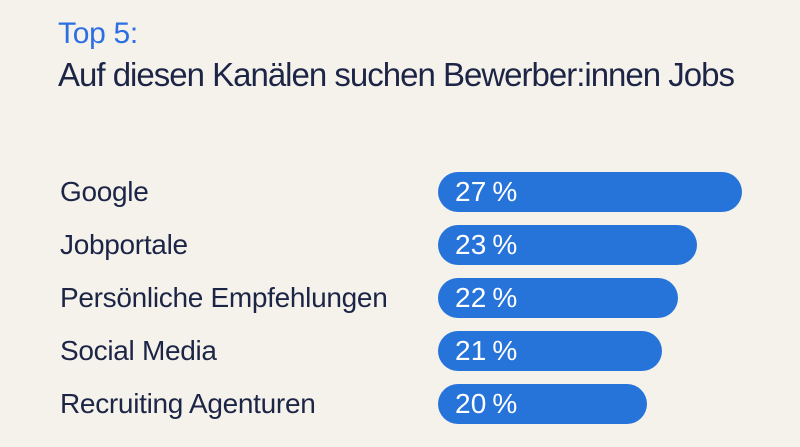 The width and height of the screenshot is (800, 447). What do you see at coordinates (486, 244) in the screenshot?
I see `bar-value-label: 23 %` at bounding box center [486, 244].